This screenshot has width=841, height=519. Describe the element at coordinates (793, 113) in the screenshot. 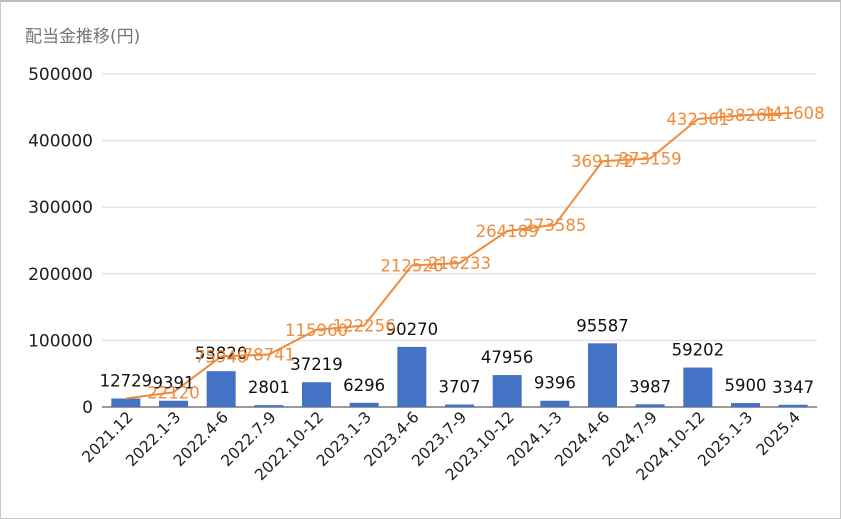

I see `line-data-label: 441608` at that location.